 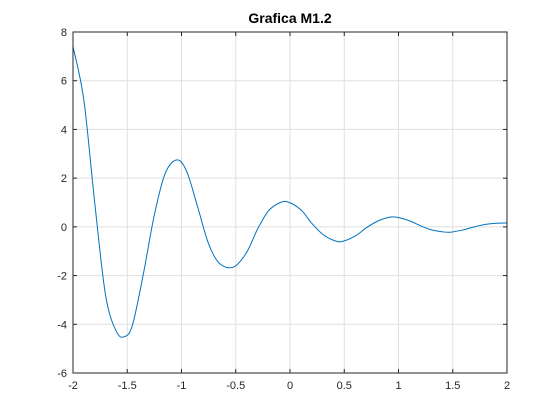 What do you see at coordinates (344, 386) in the screenshot?
I see `x-tick-label: 0.5` at bounding box center [344, 386].